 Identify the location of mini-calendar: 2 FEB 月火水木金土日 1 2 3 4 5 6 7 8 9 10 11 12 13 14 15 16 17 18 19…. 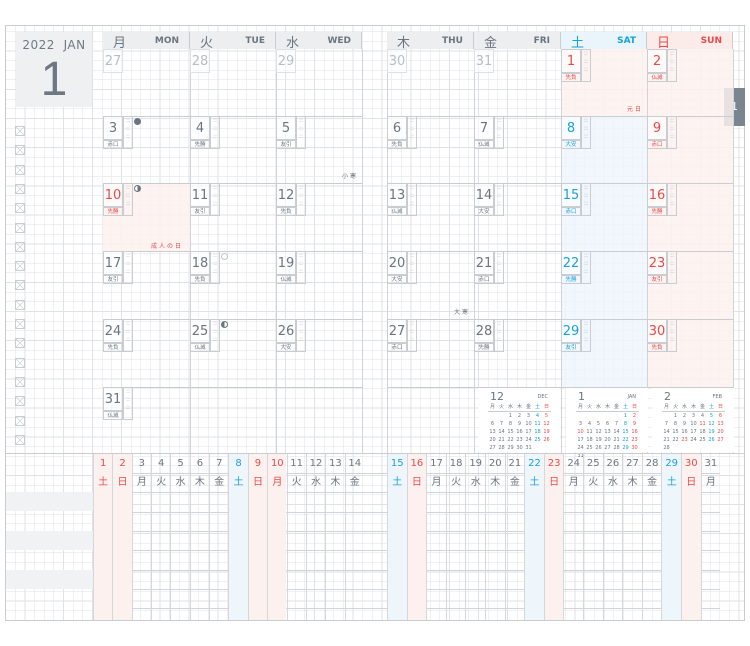
(693, 420).